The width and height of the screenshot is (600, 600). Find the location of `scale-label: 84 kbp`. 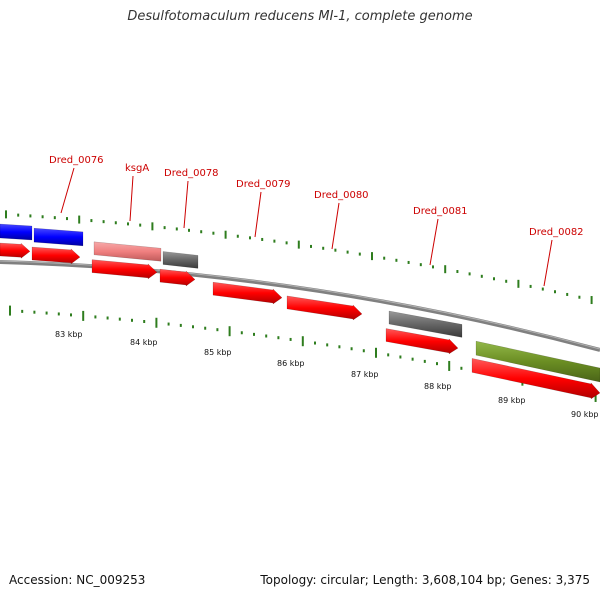

scale-label: 84 kbp is located at coordinates (144, 342).